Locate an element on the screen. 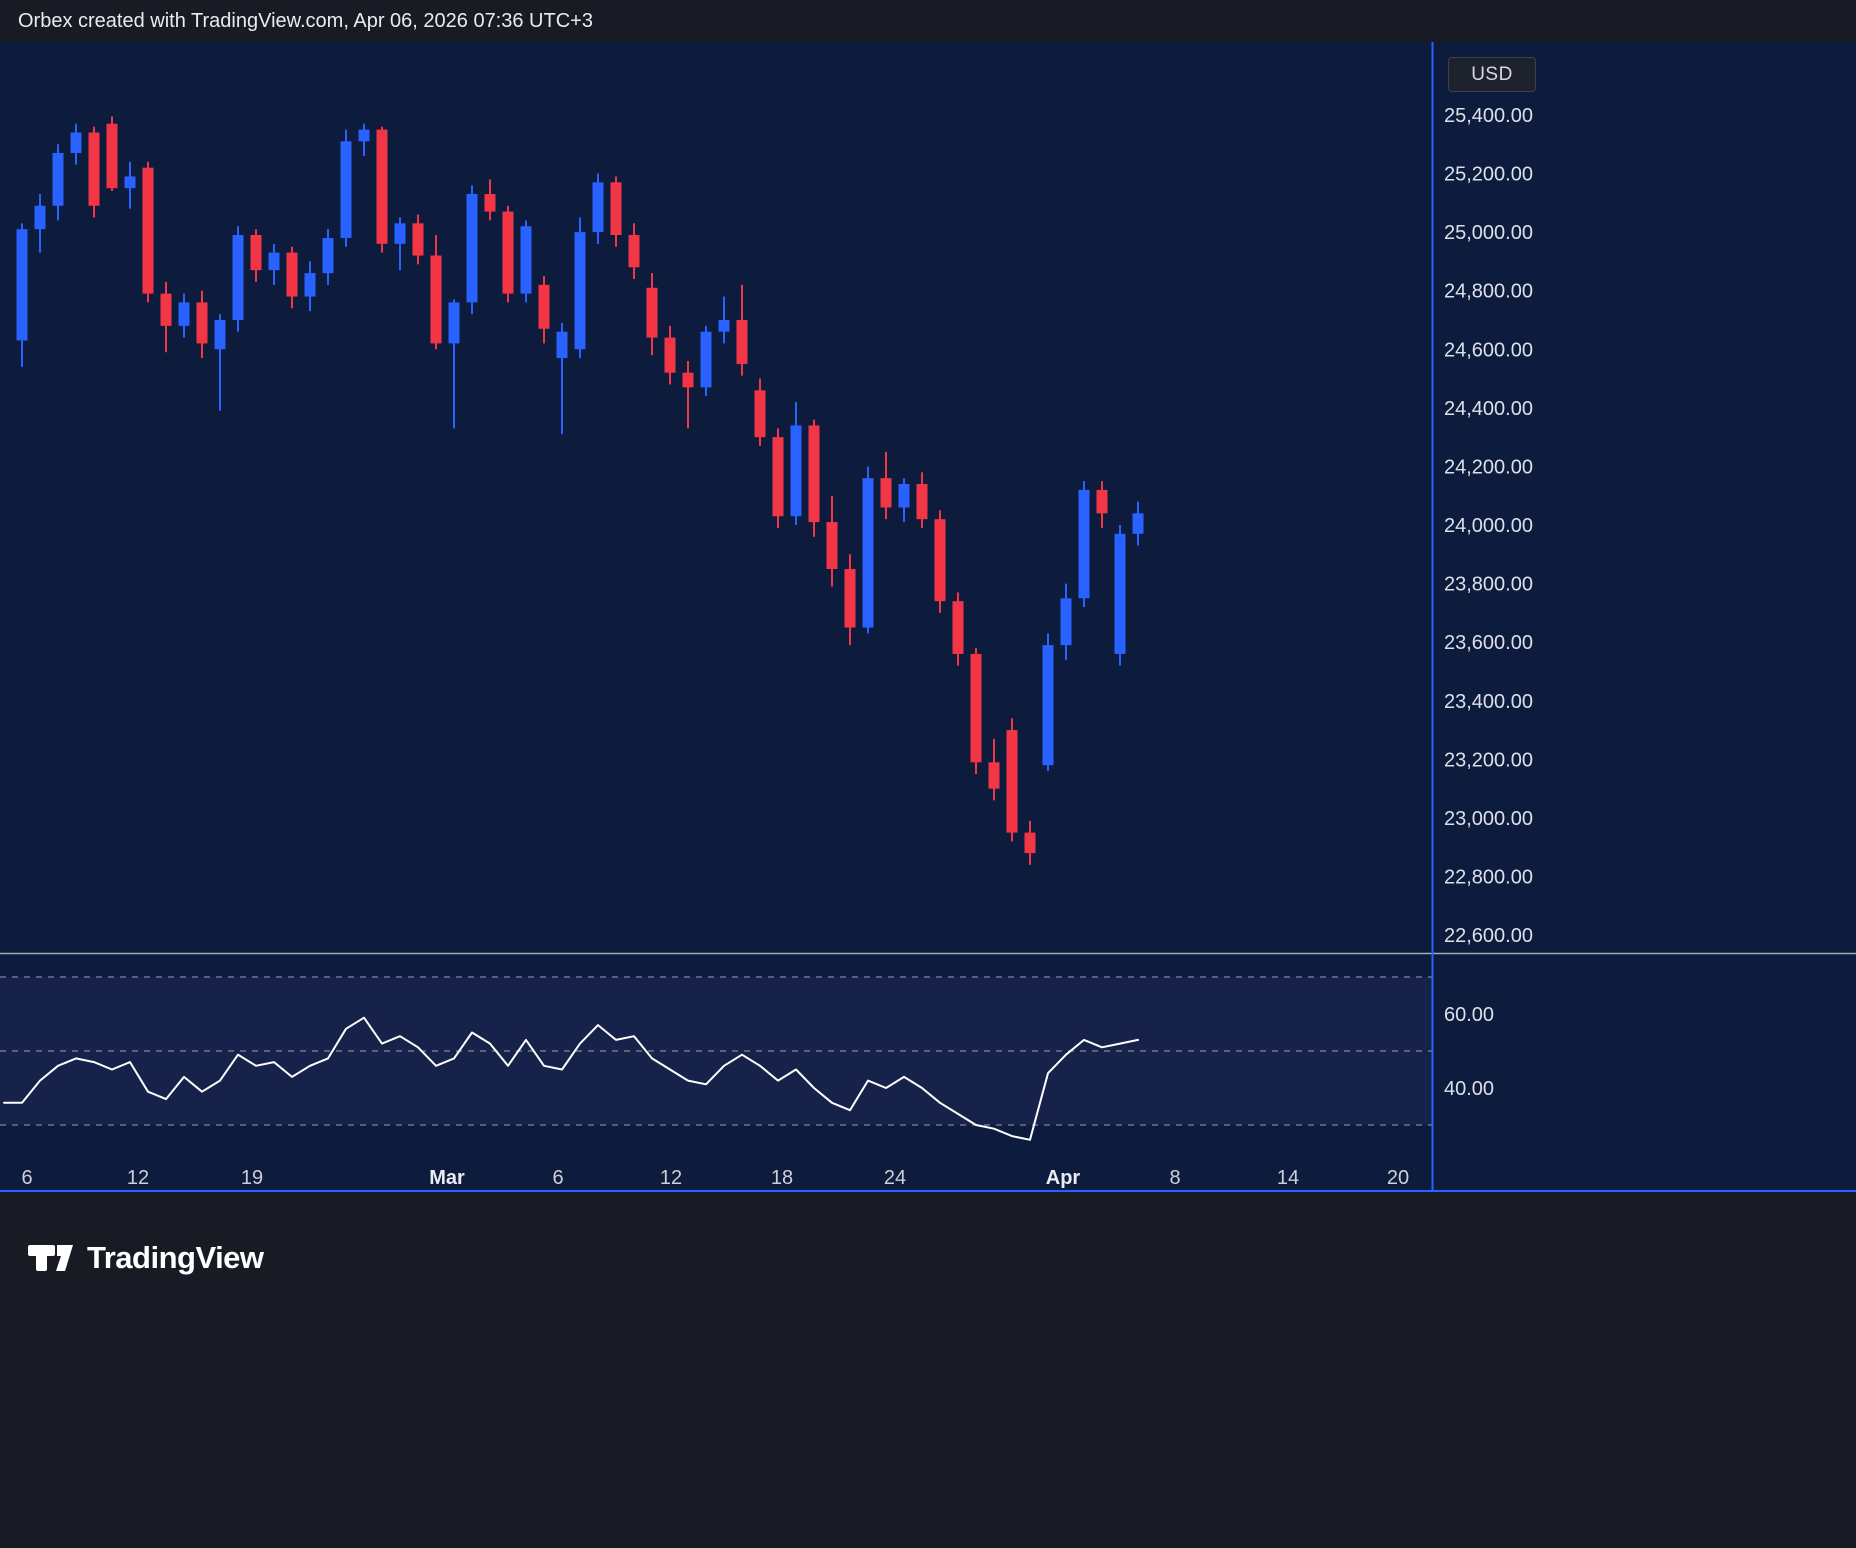 The height and width of the screenshot is (1548, 1856). time-tick-label: 18 is located at coordinates (782, 1178).